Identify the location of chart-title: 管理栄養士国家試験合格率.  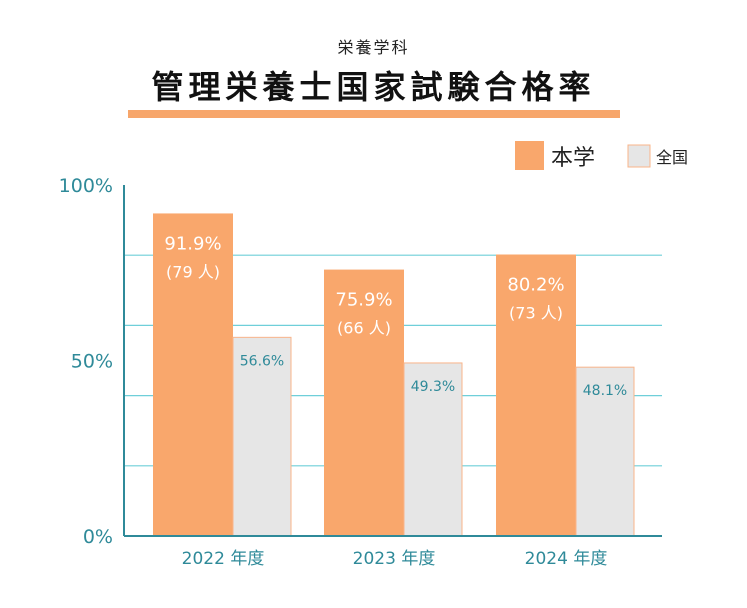
(373, 87).